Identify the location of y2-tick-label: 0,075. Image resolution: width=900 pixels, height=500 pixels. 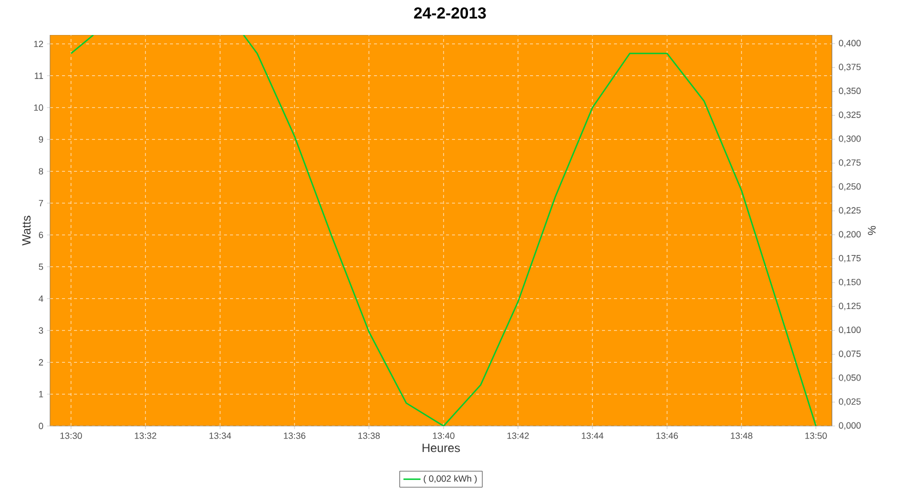
(849, 354).